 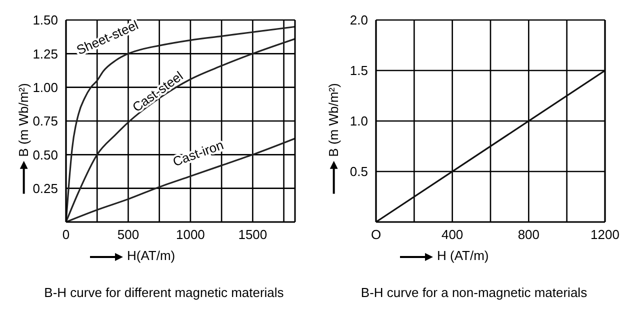 What do you see at coordinates (452, 234) in the screenshot?
I see `x-tick-label: 400` at bounding box center [452, 234].